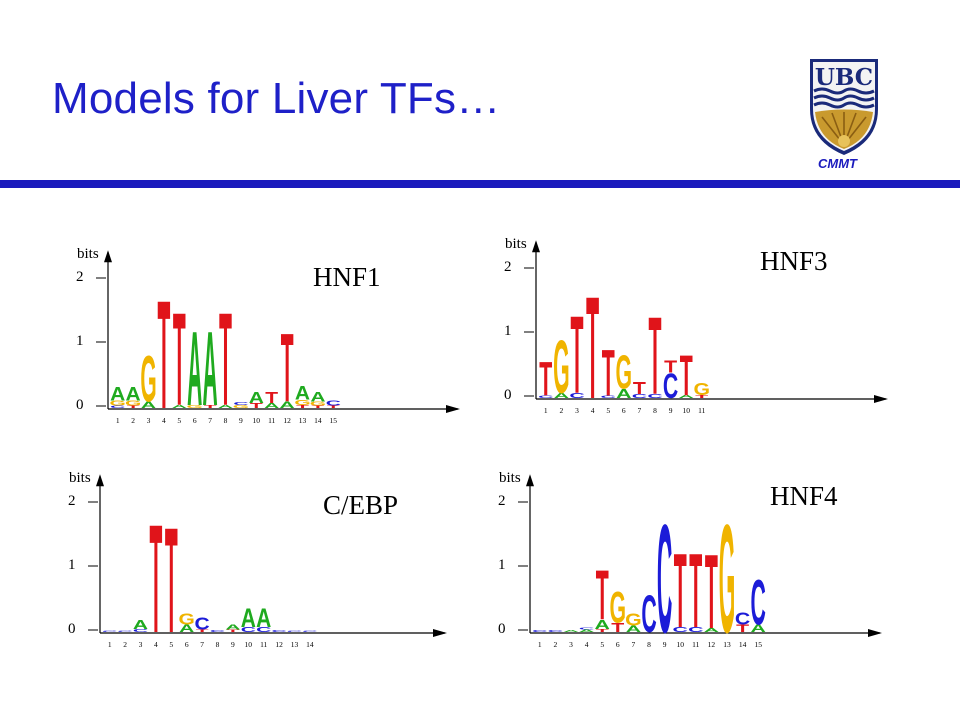  I want to click on logo-label-cebp: C/EBP, so click(361, 505).